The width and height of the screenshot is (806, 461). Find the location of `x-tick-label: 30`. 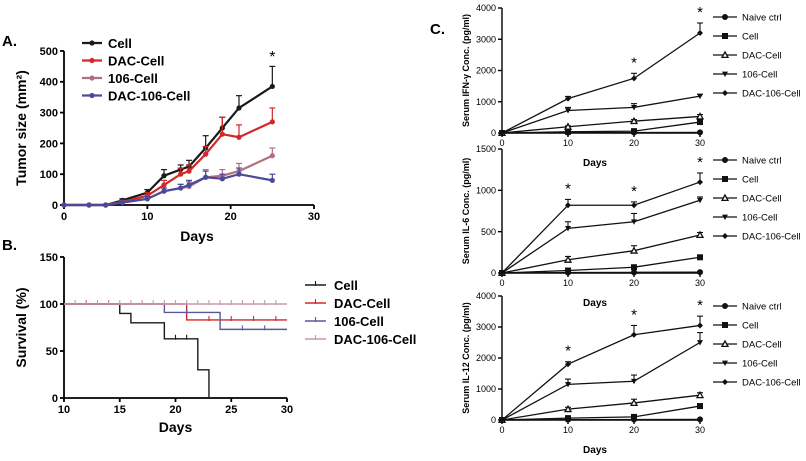

x-tick-label: 30 is located at coordinates (700, 430).